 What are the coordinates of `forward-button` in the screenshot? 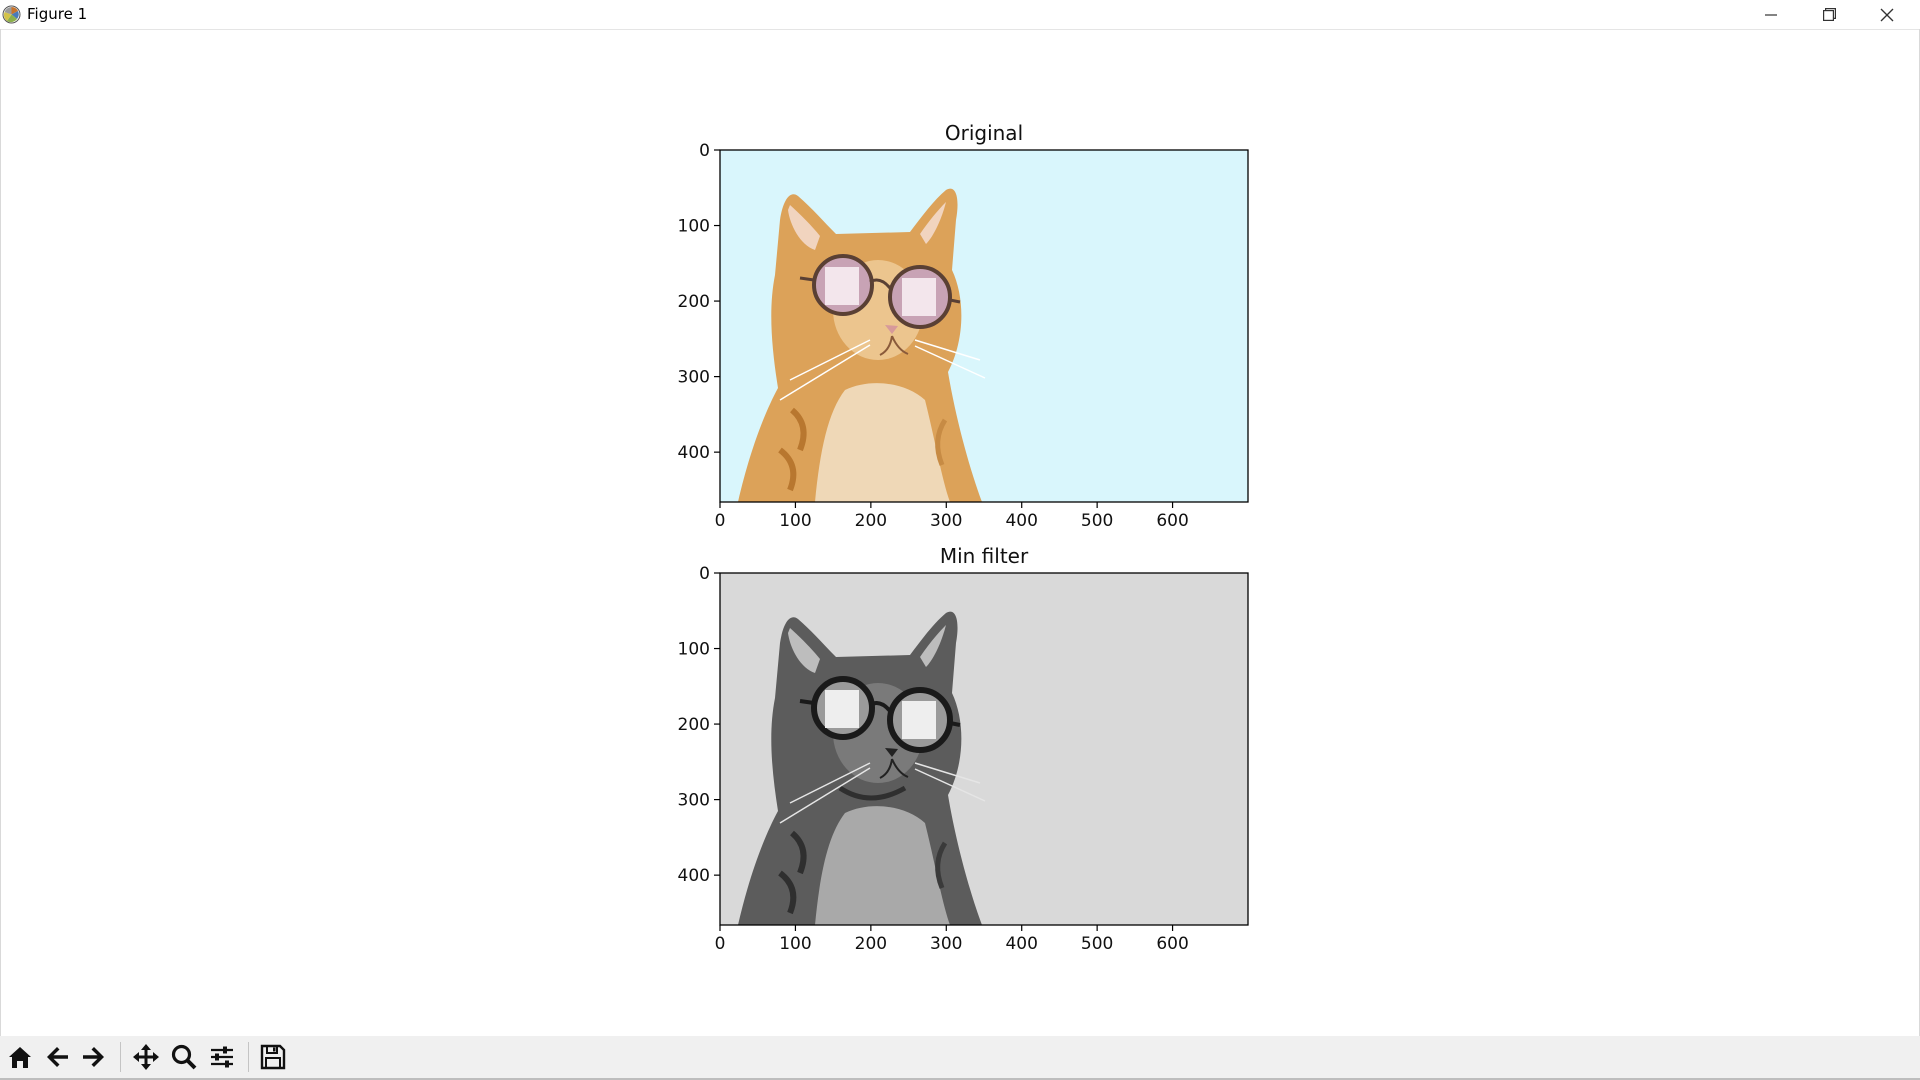 It's located at (94, 1057).